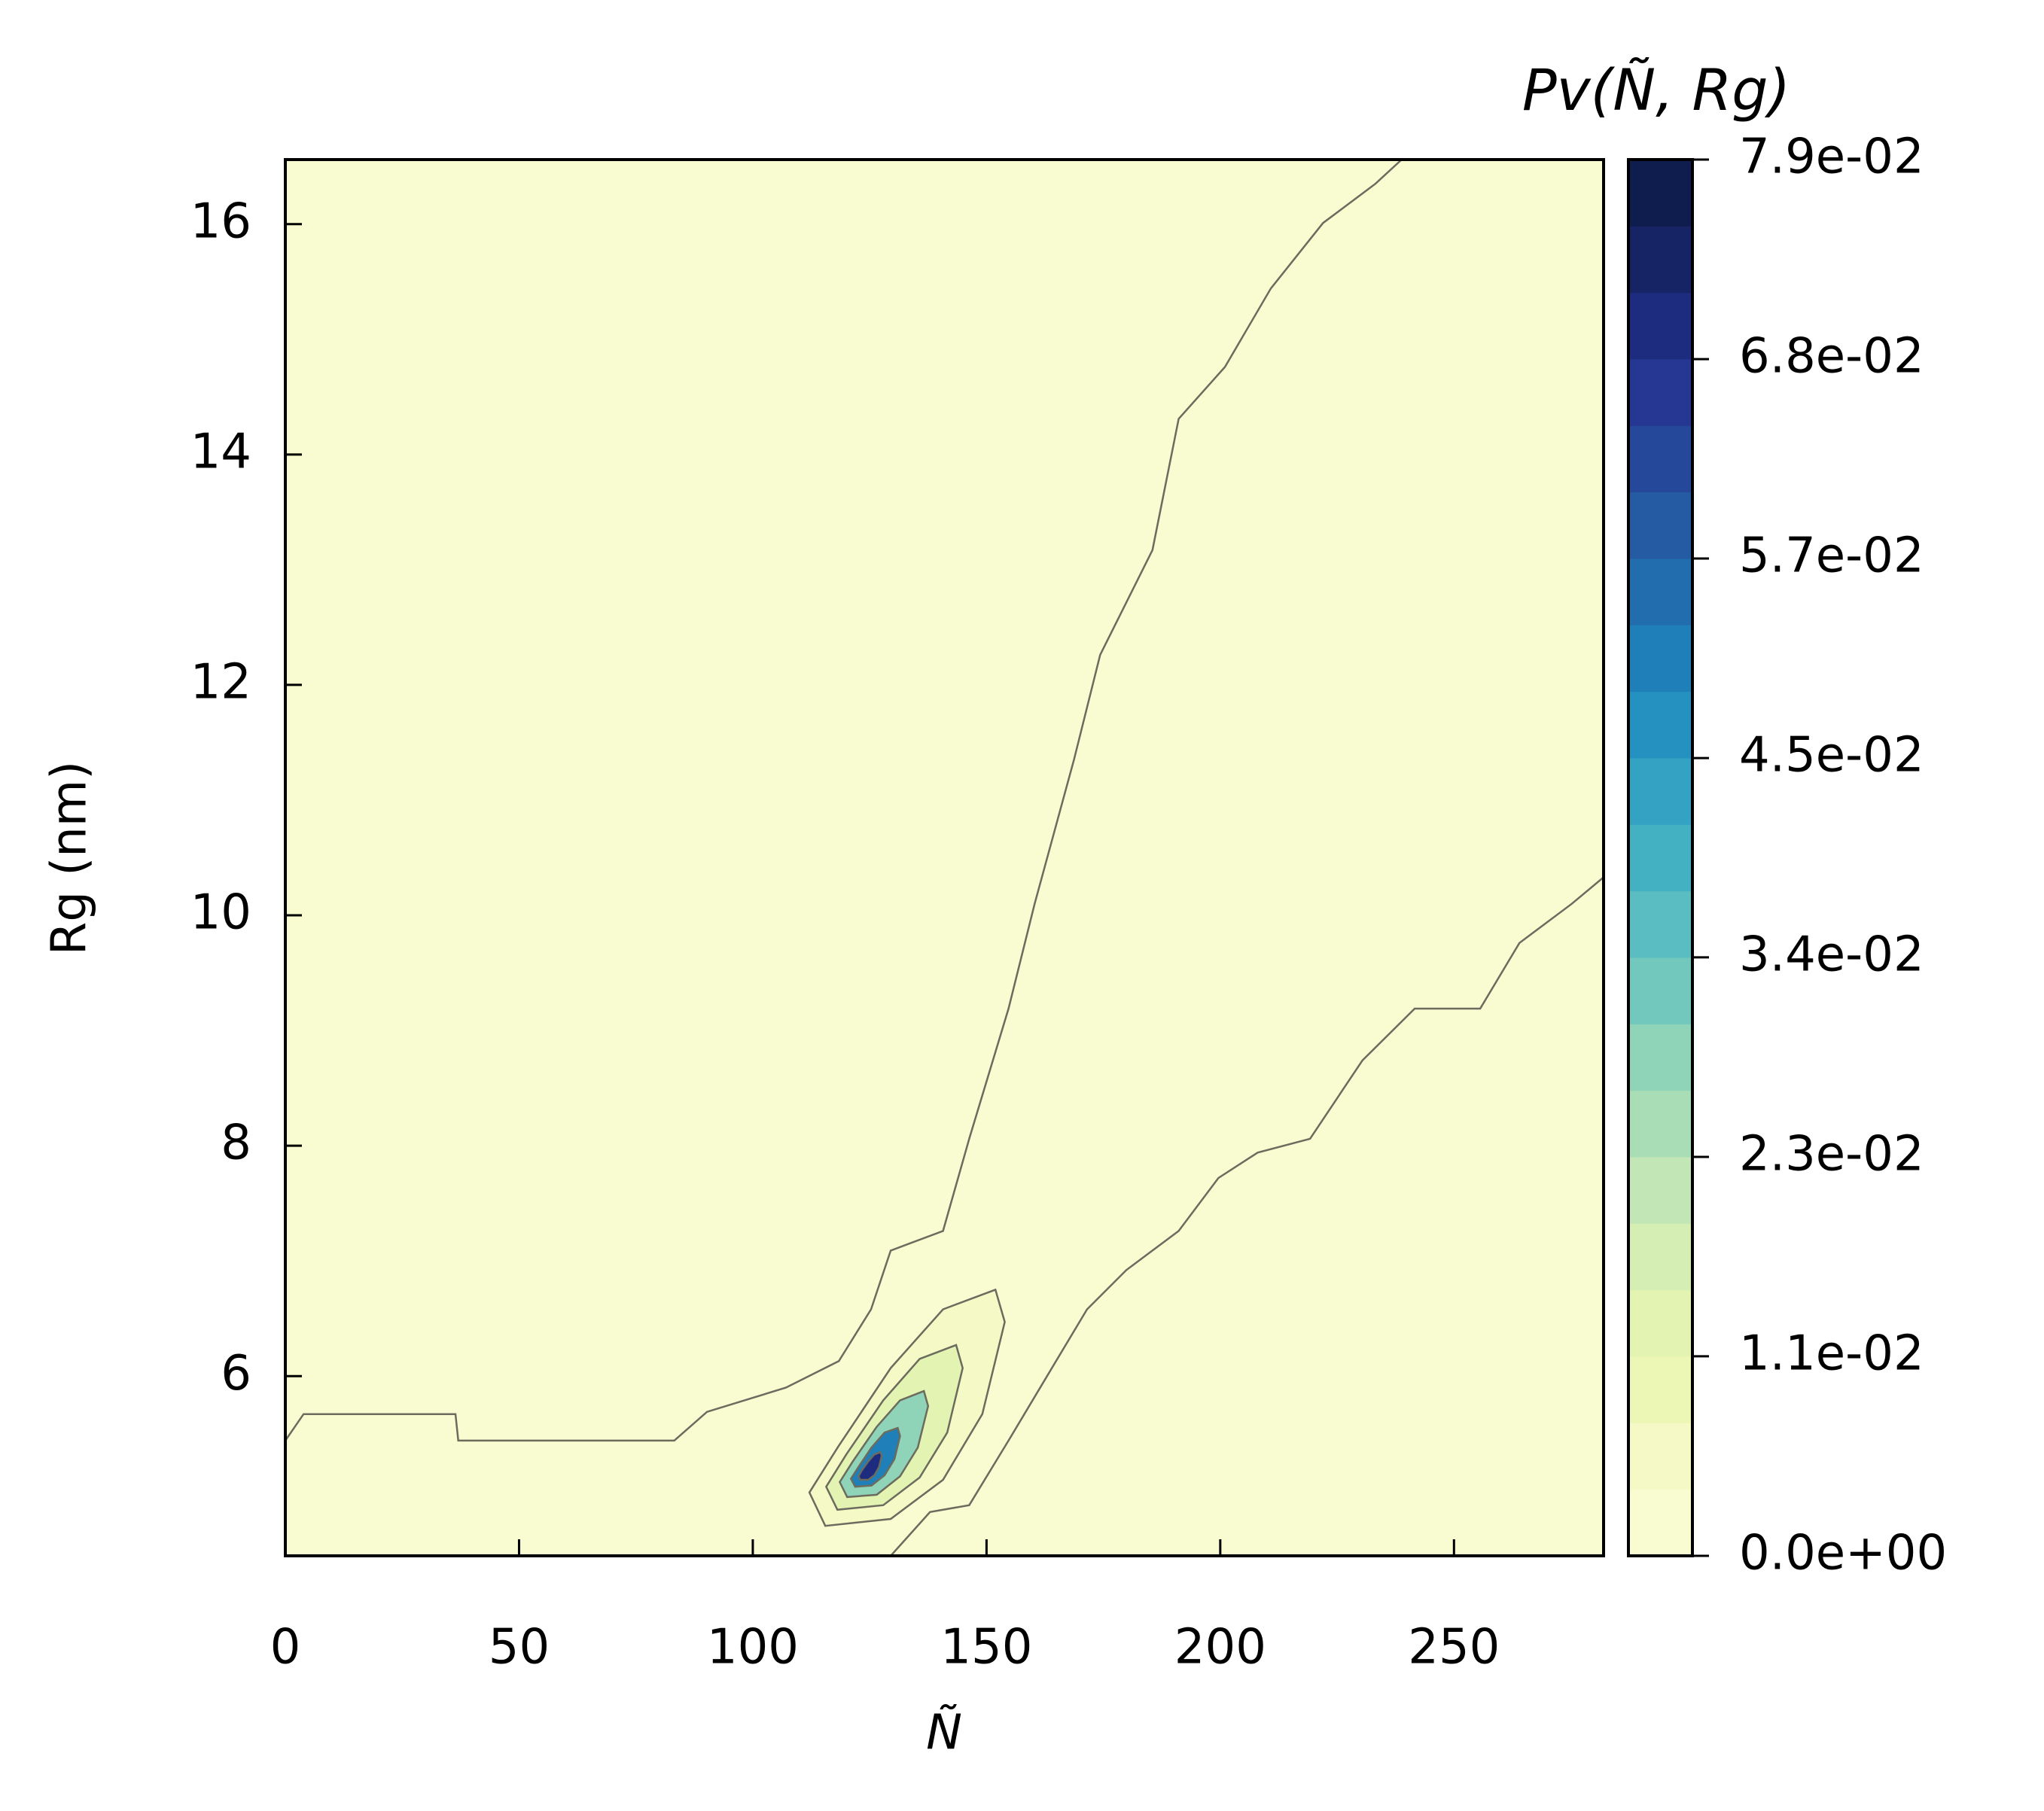  I want to click on x-axis-label: Ñ, so click(944, 1733).